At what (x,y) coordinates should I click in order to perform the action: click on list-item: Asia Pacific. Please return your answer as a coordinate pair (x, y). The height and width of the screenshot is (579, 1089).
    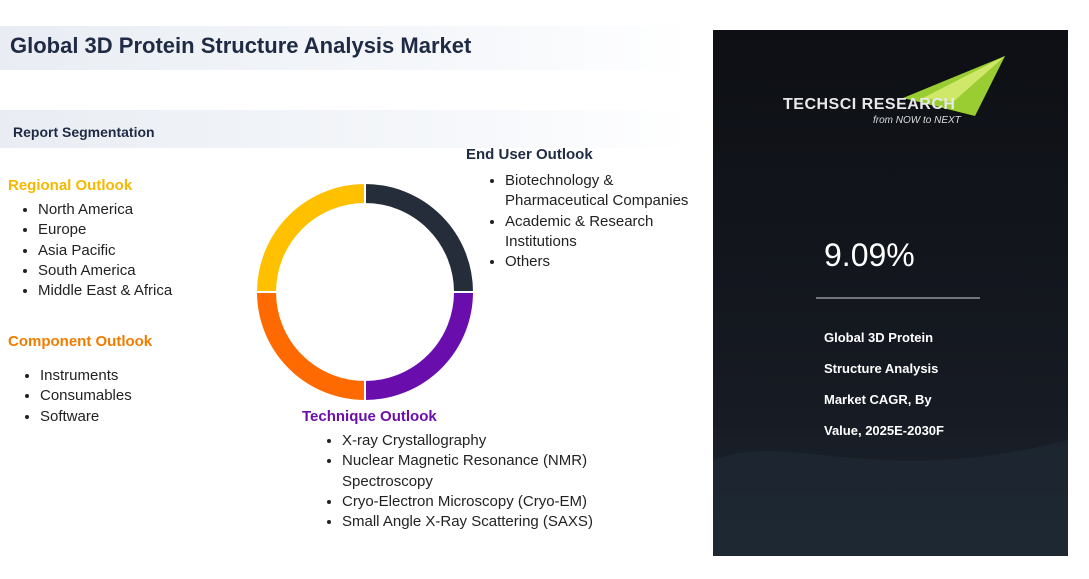
    Looking at the image, I should click on (105, 251).